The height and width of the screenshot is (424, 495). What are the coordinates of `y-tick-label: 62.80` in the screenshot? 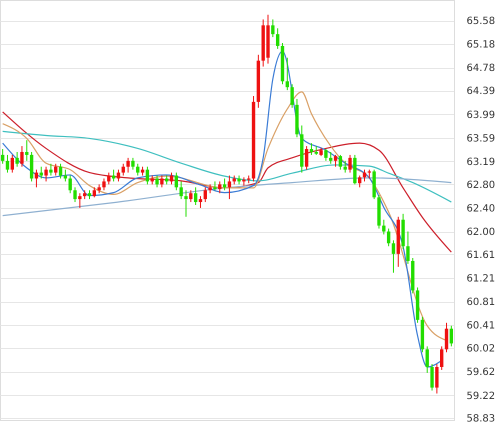 It's located at (480, 185).